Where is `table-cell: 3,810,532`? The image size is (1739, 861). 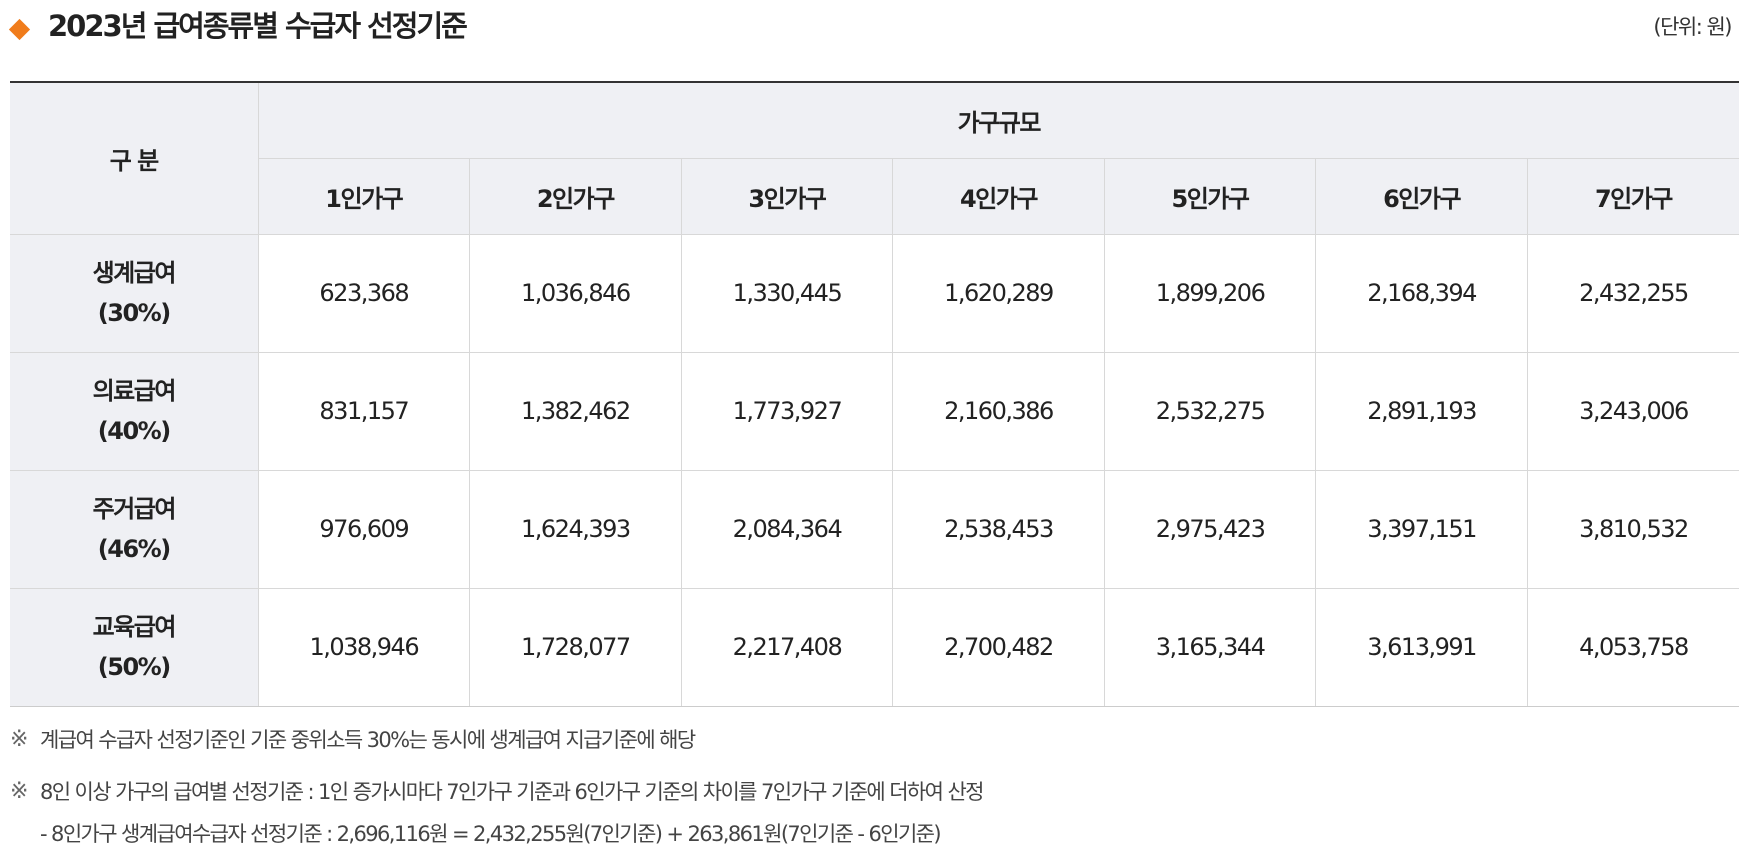 table-cell: 3,810,532 is located at coordinates (1632, 529).